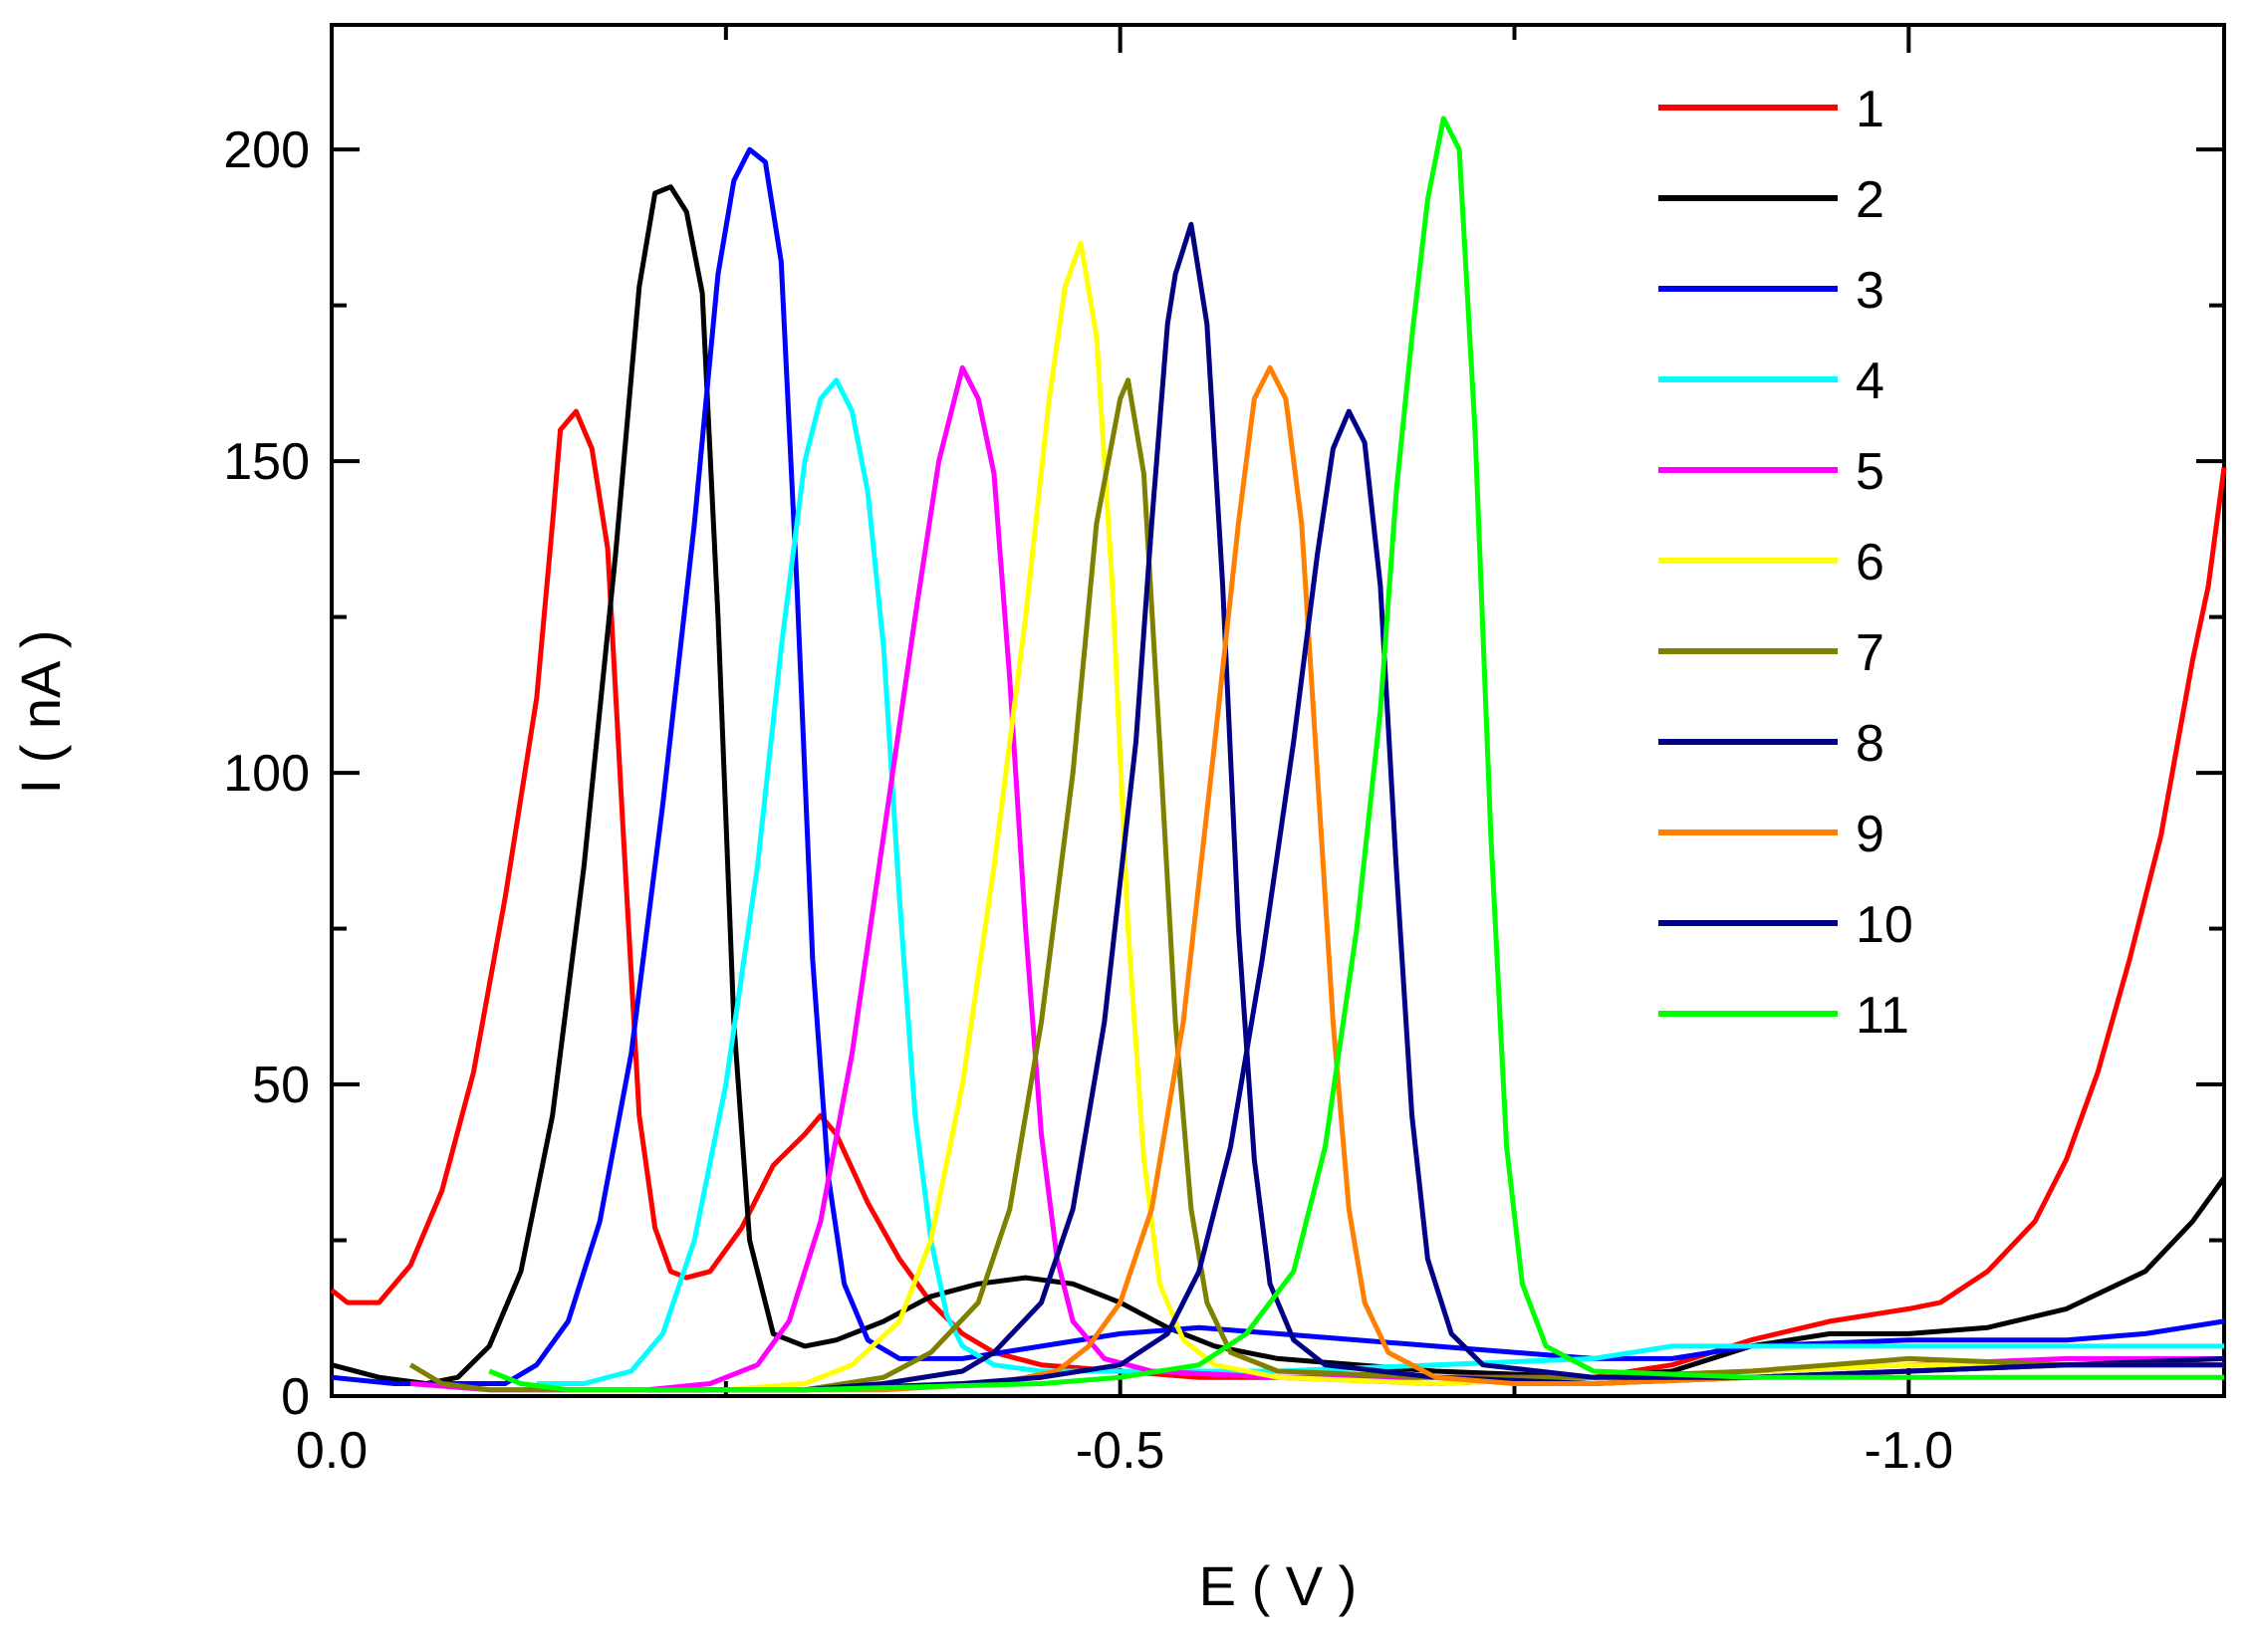  I want to click on legend-label-9: 9, so click(1870, 834).